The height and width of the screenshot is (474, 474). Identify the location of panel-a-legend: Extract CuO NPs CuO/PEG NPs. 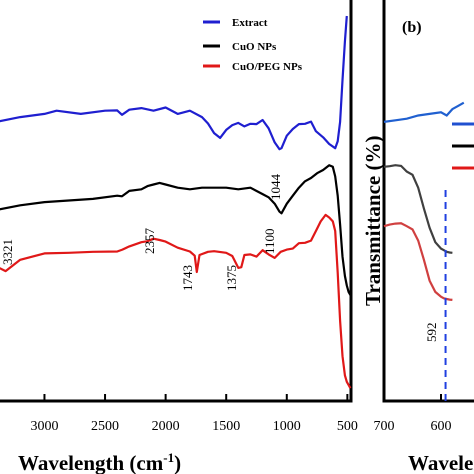
(269, 43).